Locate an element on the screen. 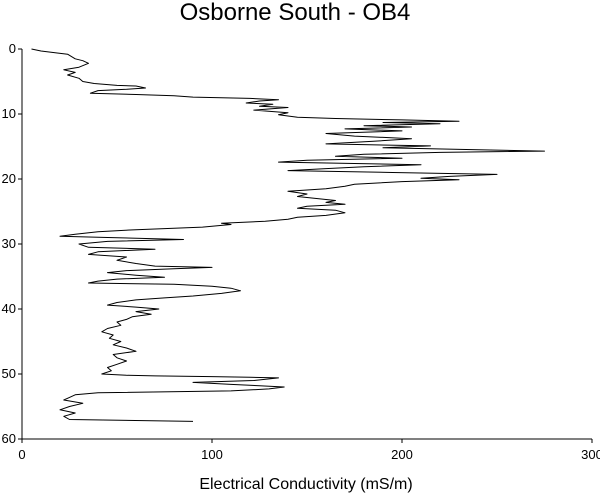  y-tick-label: 0 is located at coordinates (12, 48).